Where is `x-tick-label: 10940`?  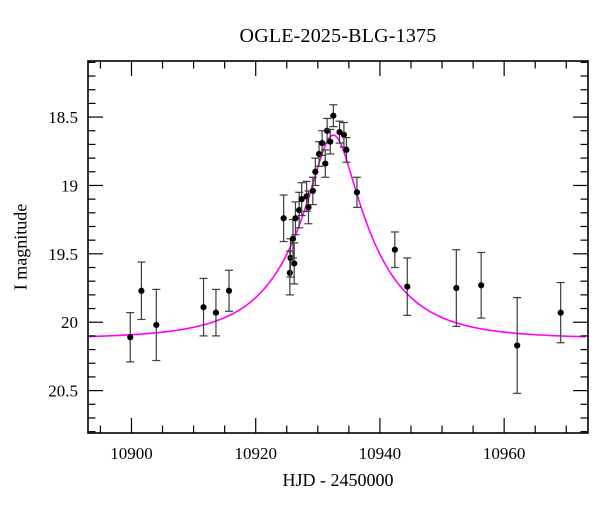
x-tick-label: 10940 is located at coordinates (380, 453).